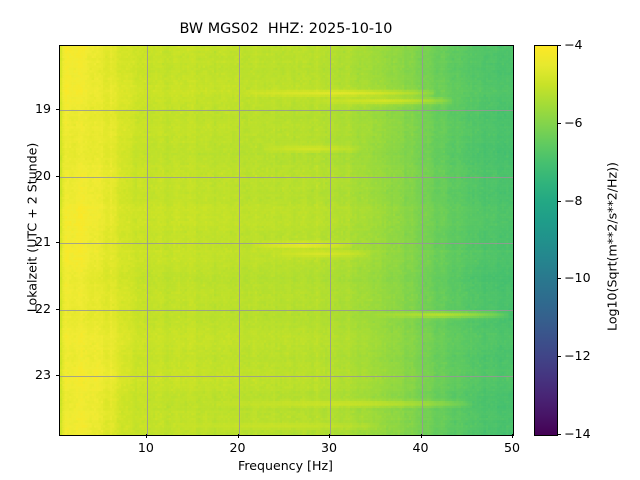  I want to click on y-tick-label: 23, so click(42, 374).